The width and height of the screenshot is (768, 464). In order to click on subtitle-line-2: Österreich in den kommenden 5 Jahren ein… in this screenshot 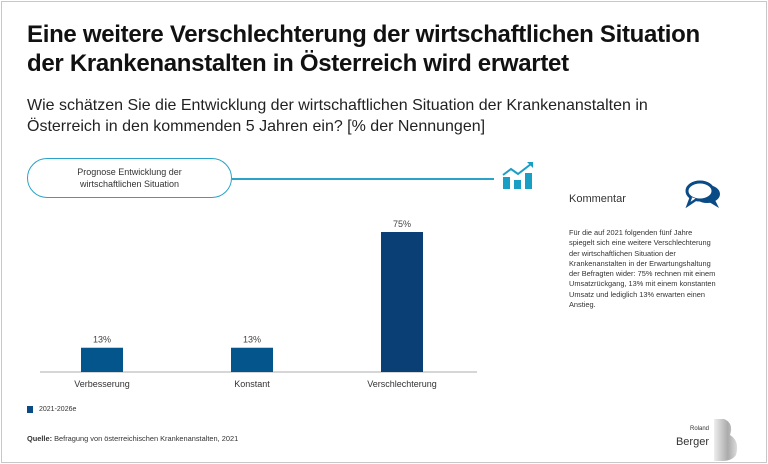, I will do `click(256, 126)`.